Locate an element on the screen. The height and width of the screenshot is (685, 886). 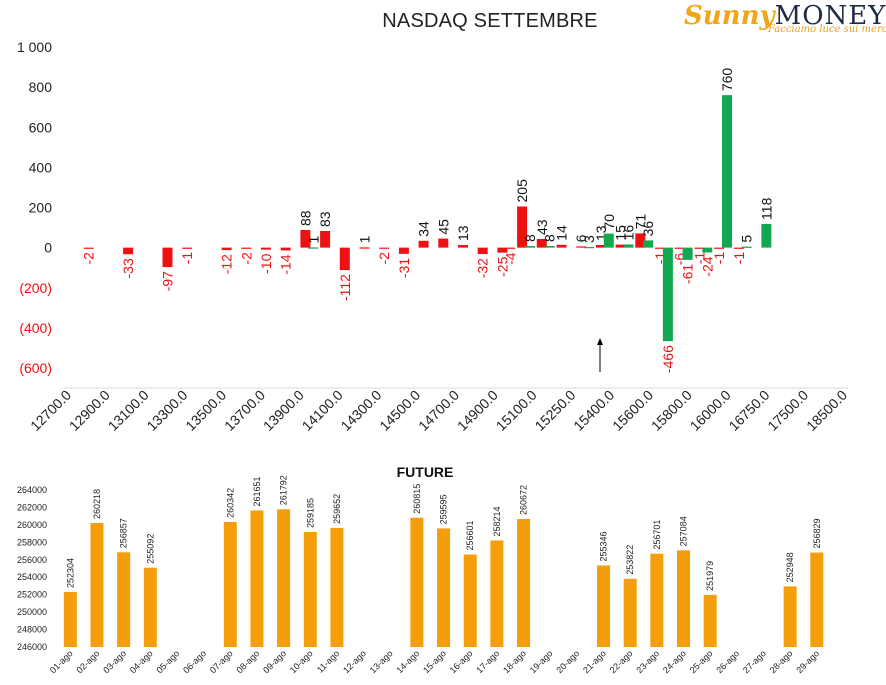
x-tick-label: 27-ago is located at coordinates (754, 661).